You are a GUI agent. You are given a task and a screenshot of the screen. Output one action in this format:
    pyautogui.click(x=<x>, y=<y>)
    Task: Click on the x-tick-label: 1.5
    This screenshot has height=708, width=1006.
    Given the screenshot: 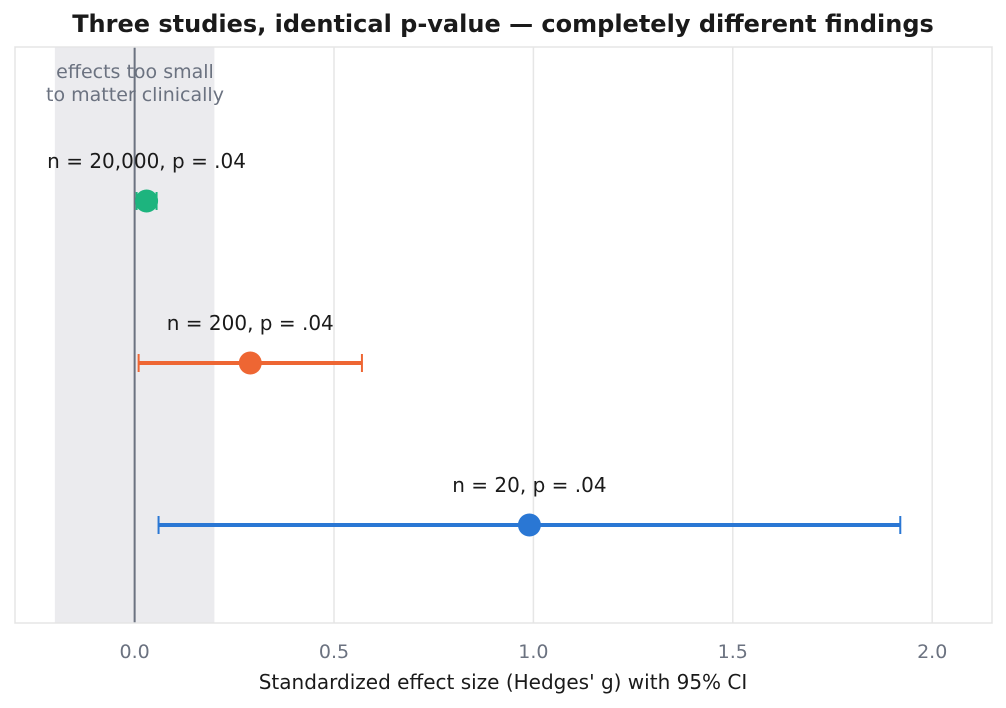 What is the action you would take?
    pyautogui.click(x=733, y=652)
    